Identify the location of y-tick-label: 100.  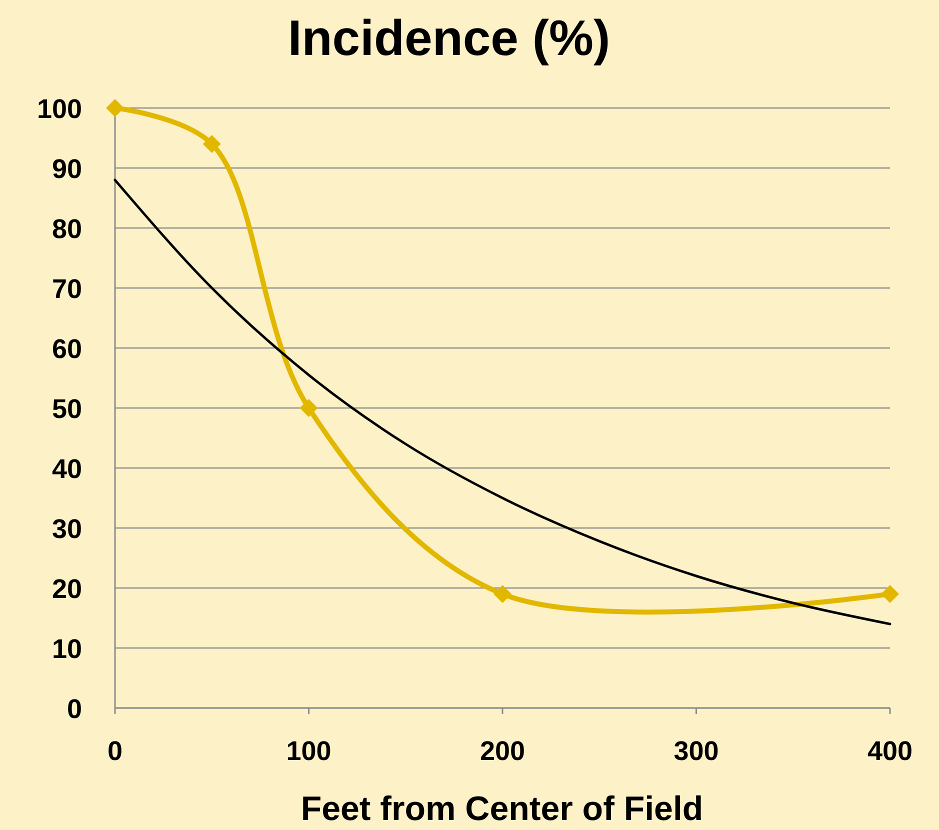
(59, 109).